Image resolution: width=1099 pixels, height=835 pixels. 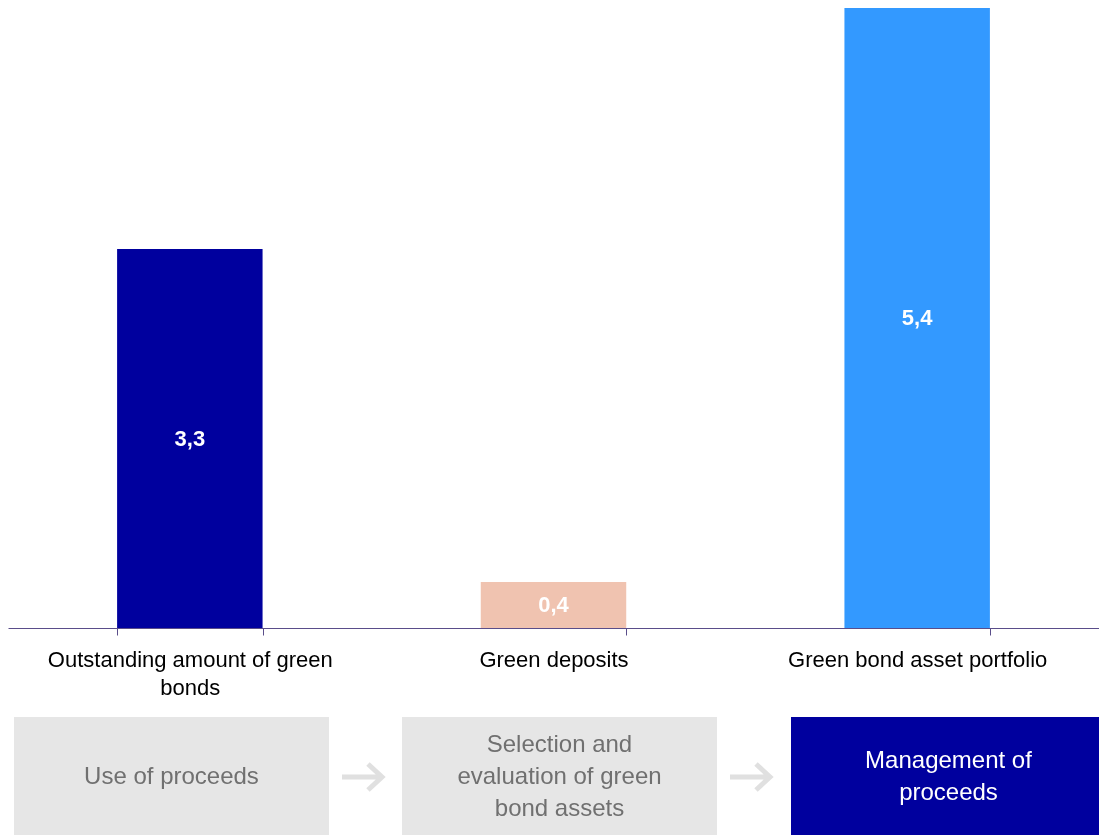 What do you see at coordinates (554, 659) in the screenshot?
I see `x-tick-label: Green deposits` at bounding box center [554, 659].